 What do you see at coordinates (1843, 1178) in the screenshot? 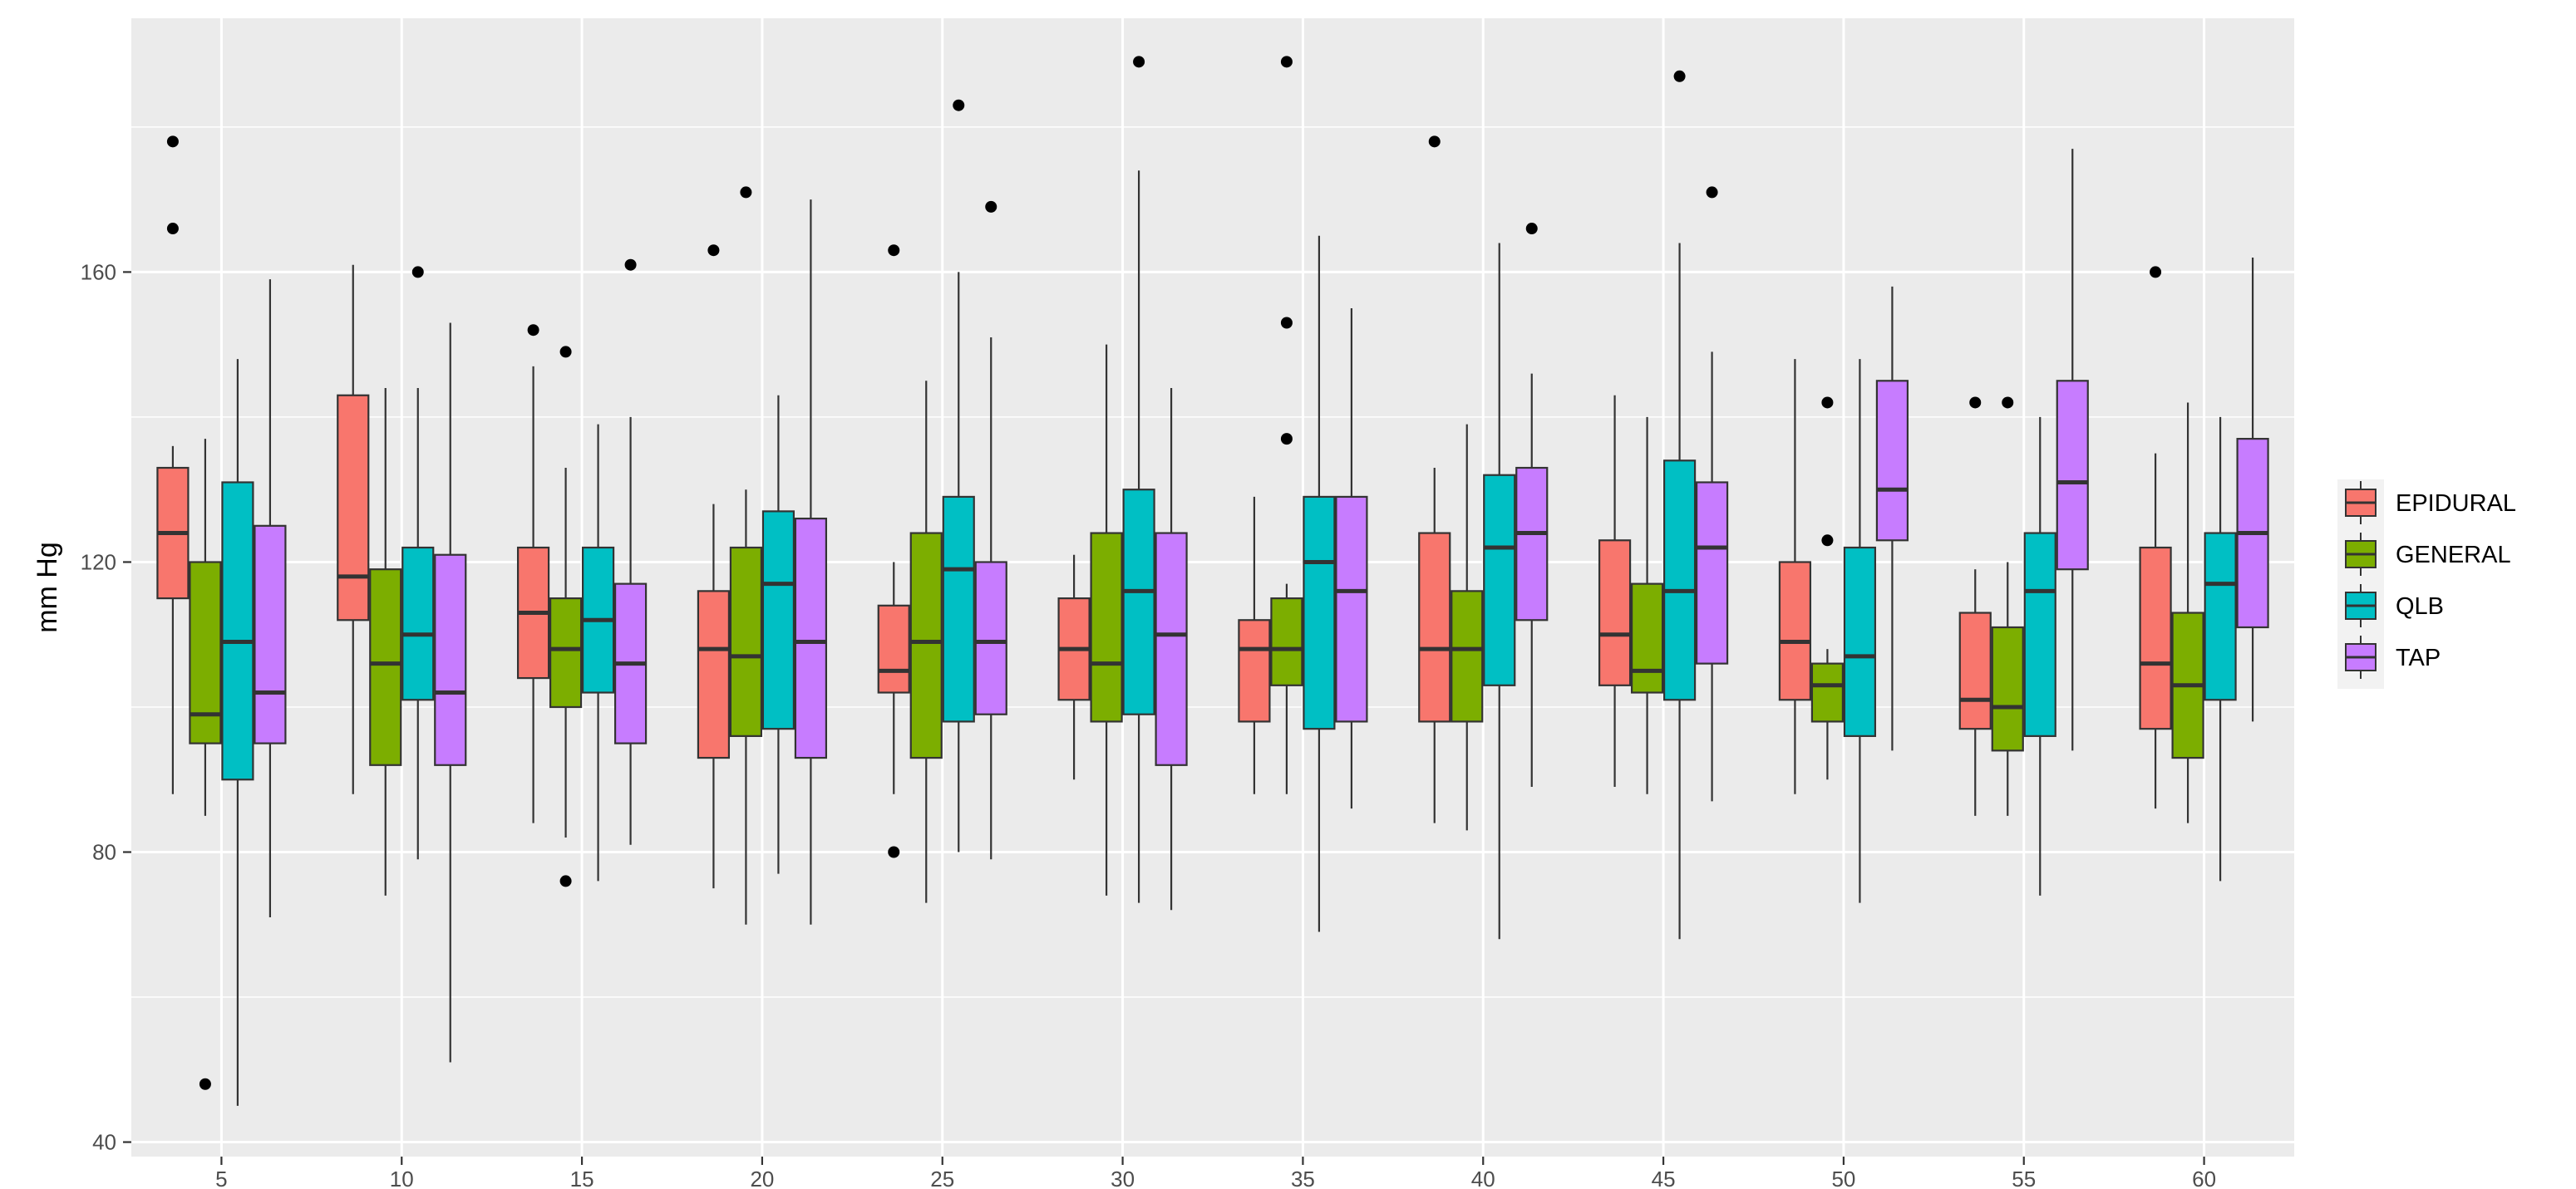
I see `x-tick-label: 50` at bounding box center [1843, 1178].